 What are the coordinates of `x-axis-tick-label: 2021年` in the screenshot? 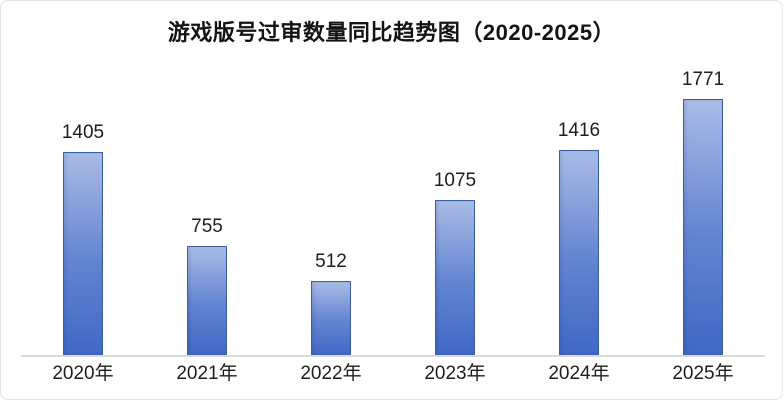 It's located at (207, 373).